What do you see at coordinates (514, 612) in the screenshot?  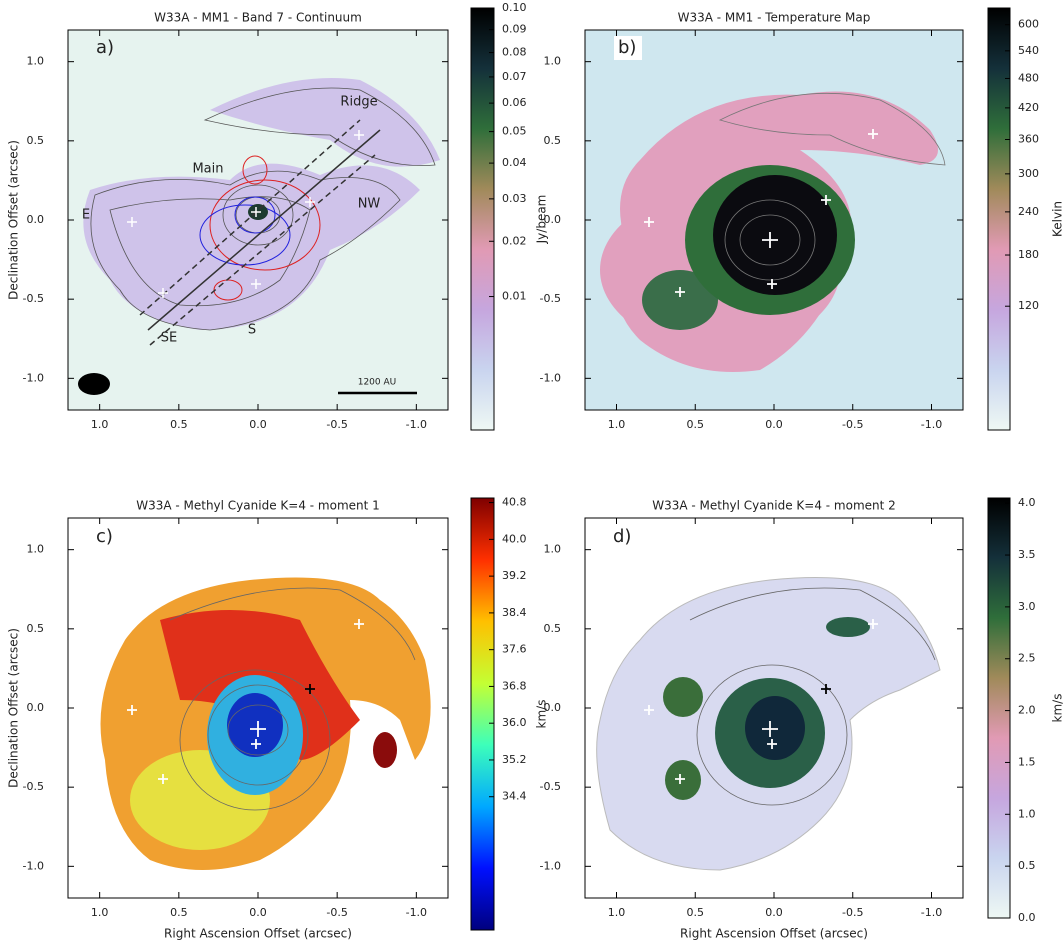 I see `colorbar-tick-label: 38.4` at bounding box center [514, 612].